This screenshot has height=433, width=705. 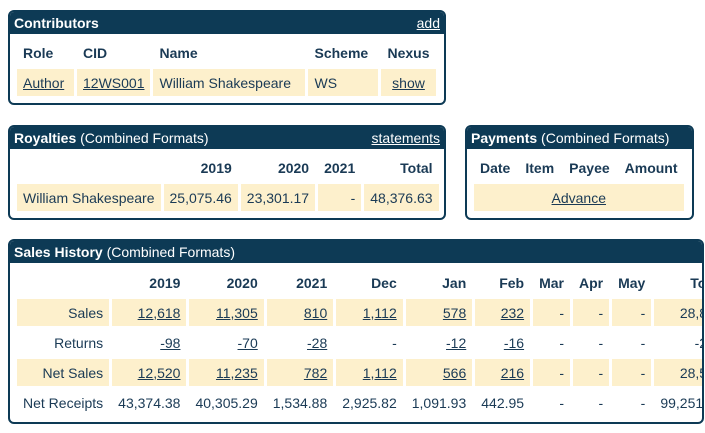 What do you see at coordinates (247, 342) in the screenshot?
I see `value-link: -70` at bounding box center [247, 342].